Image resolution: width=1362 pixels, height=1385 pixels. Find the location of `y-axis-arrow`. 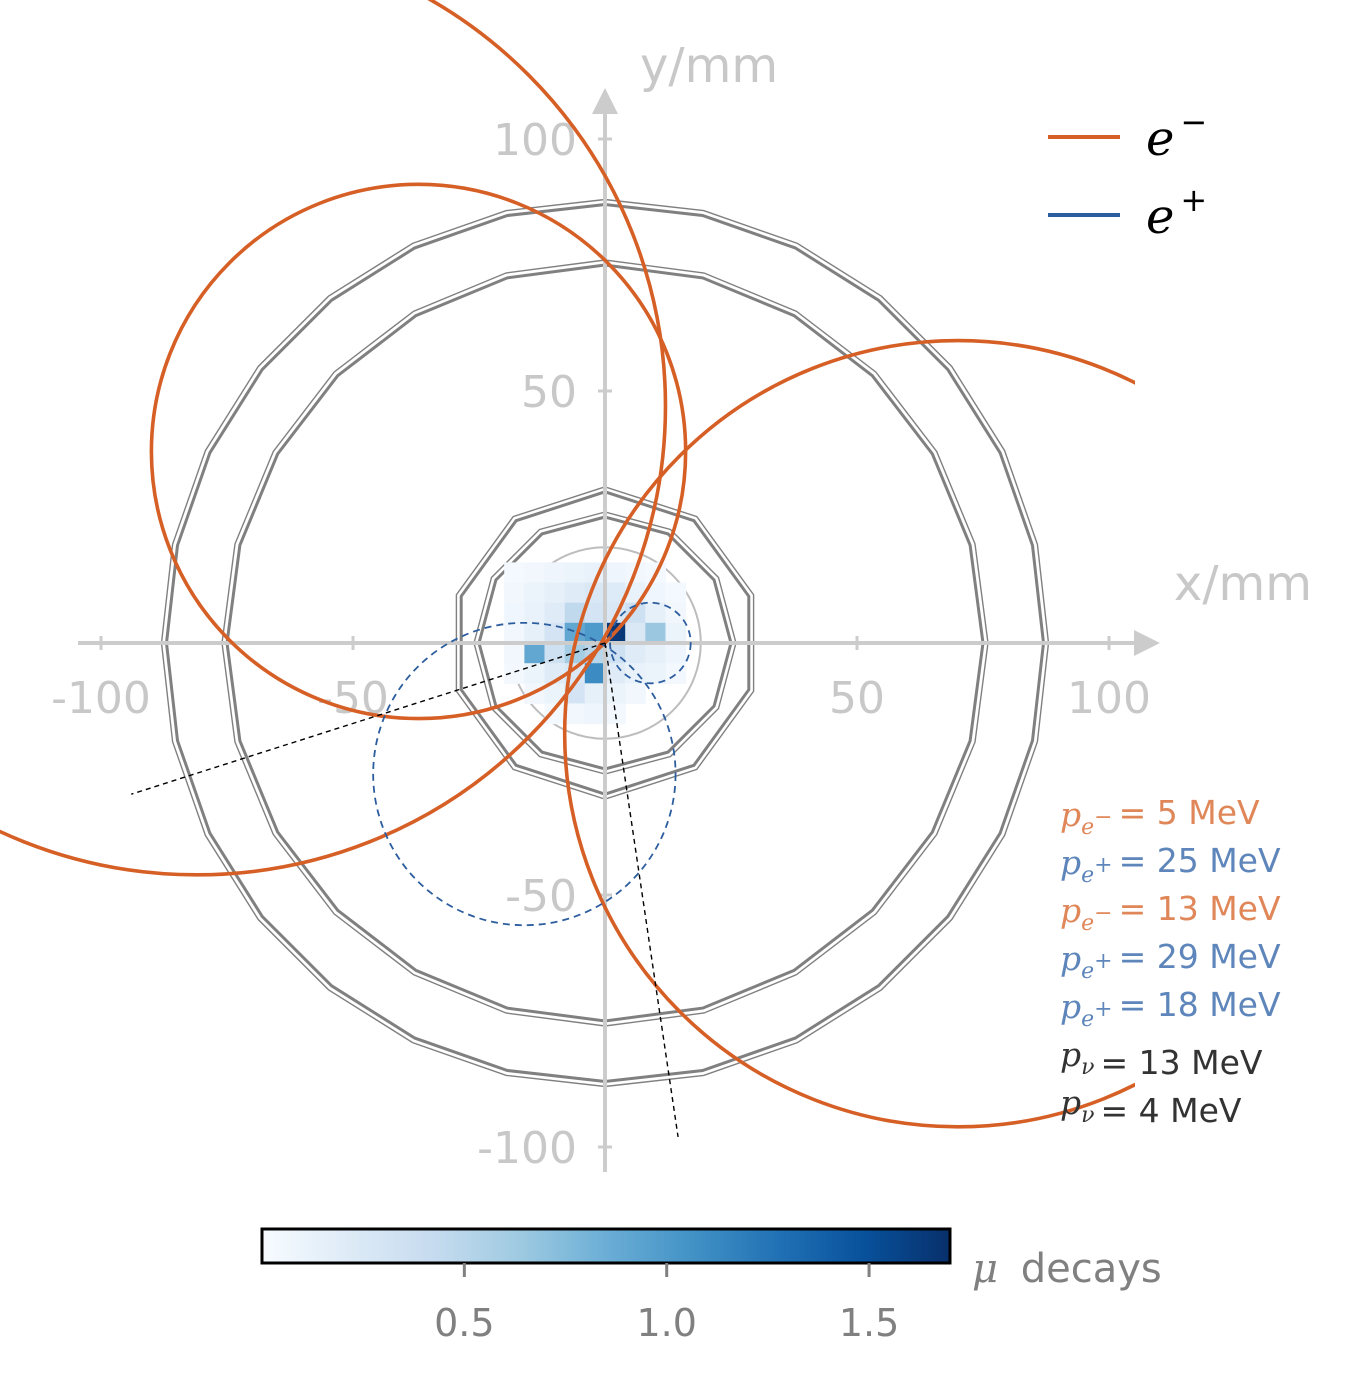

y-axis-arrow is located at coordinates (605, 101).